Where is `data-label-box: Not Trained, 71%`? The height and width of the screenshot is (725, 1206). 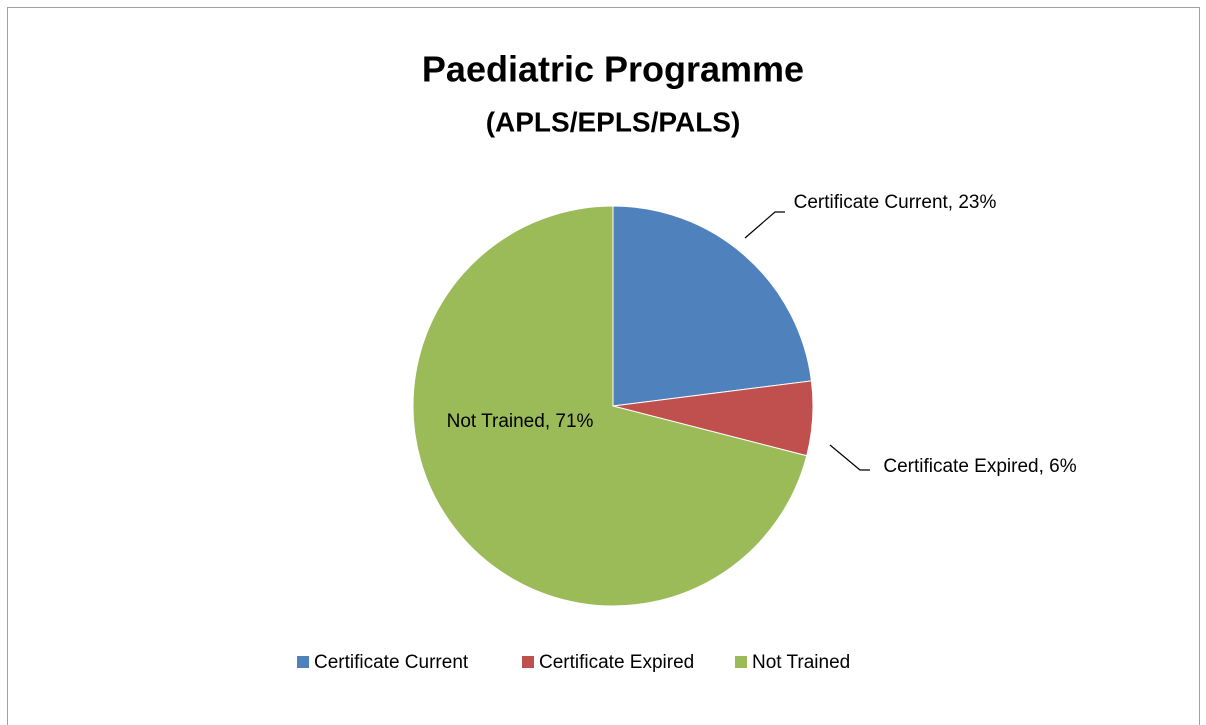
data-label-box: Not Trained, 71% is located at coordinates (520, 421).